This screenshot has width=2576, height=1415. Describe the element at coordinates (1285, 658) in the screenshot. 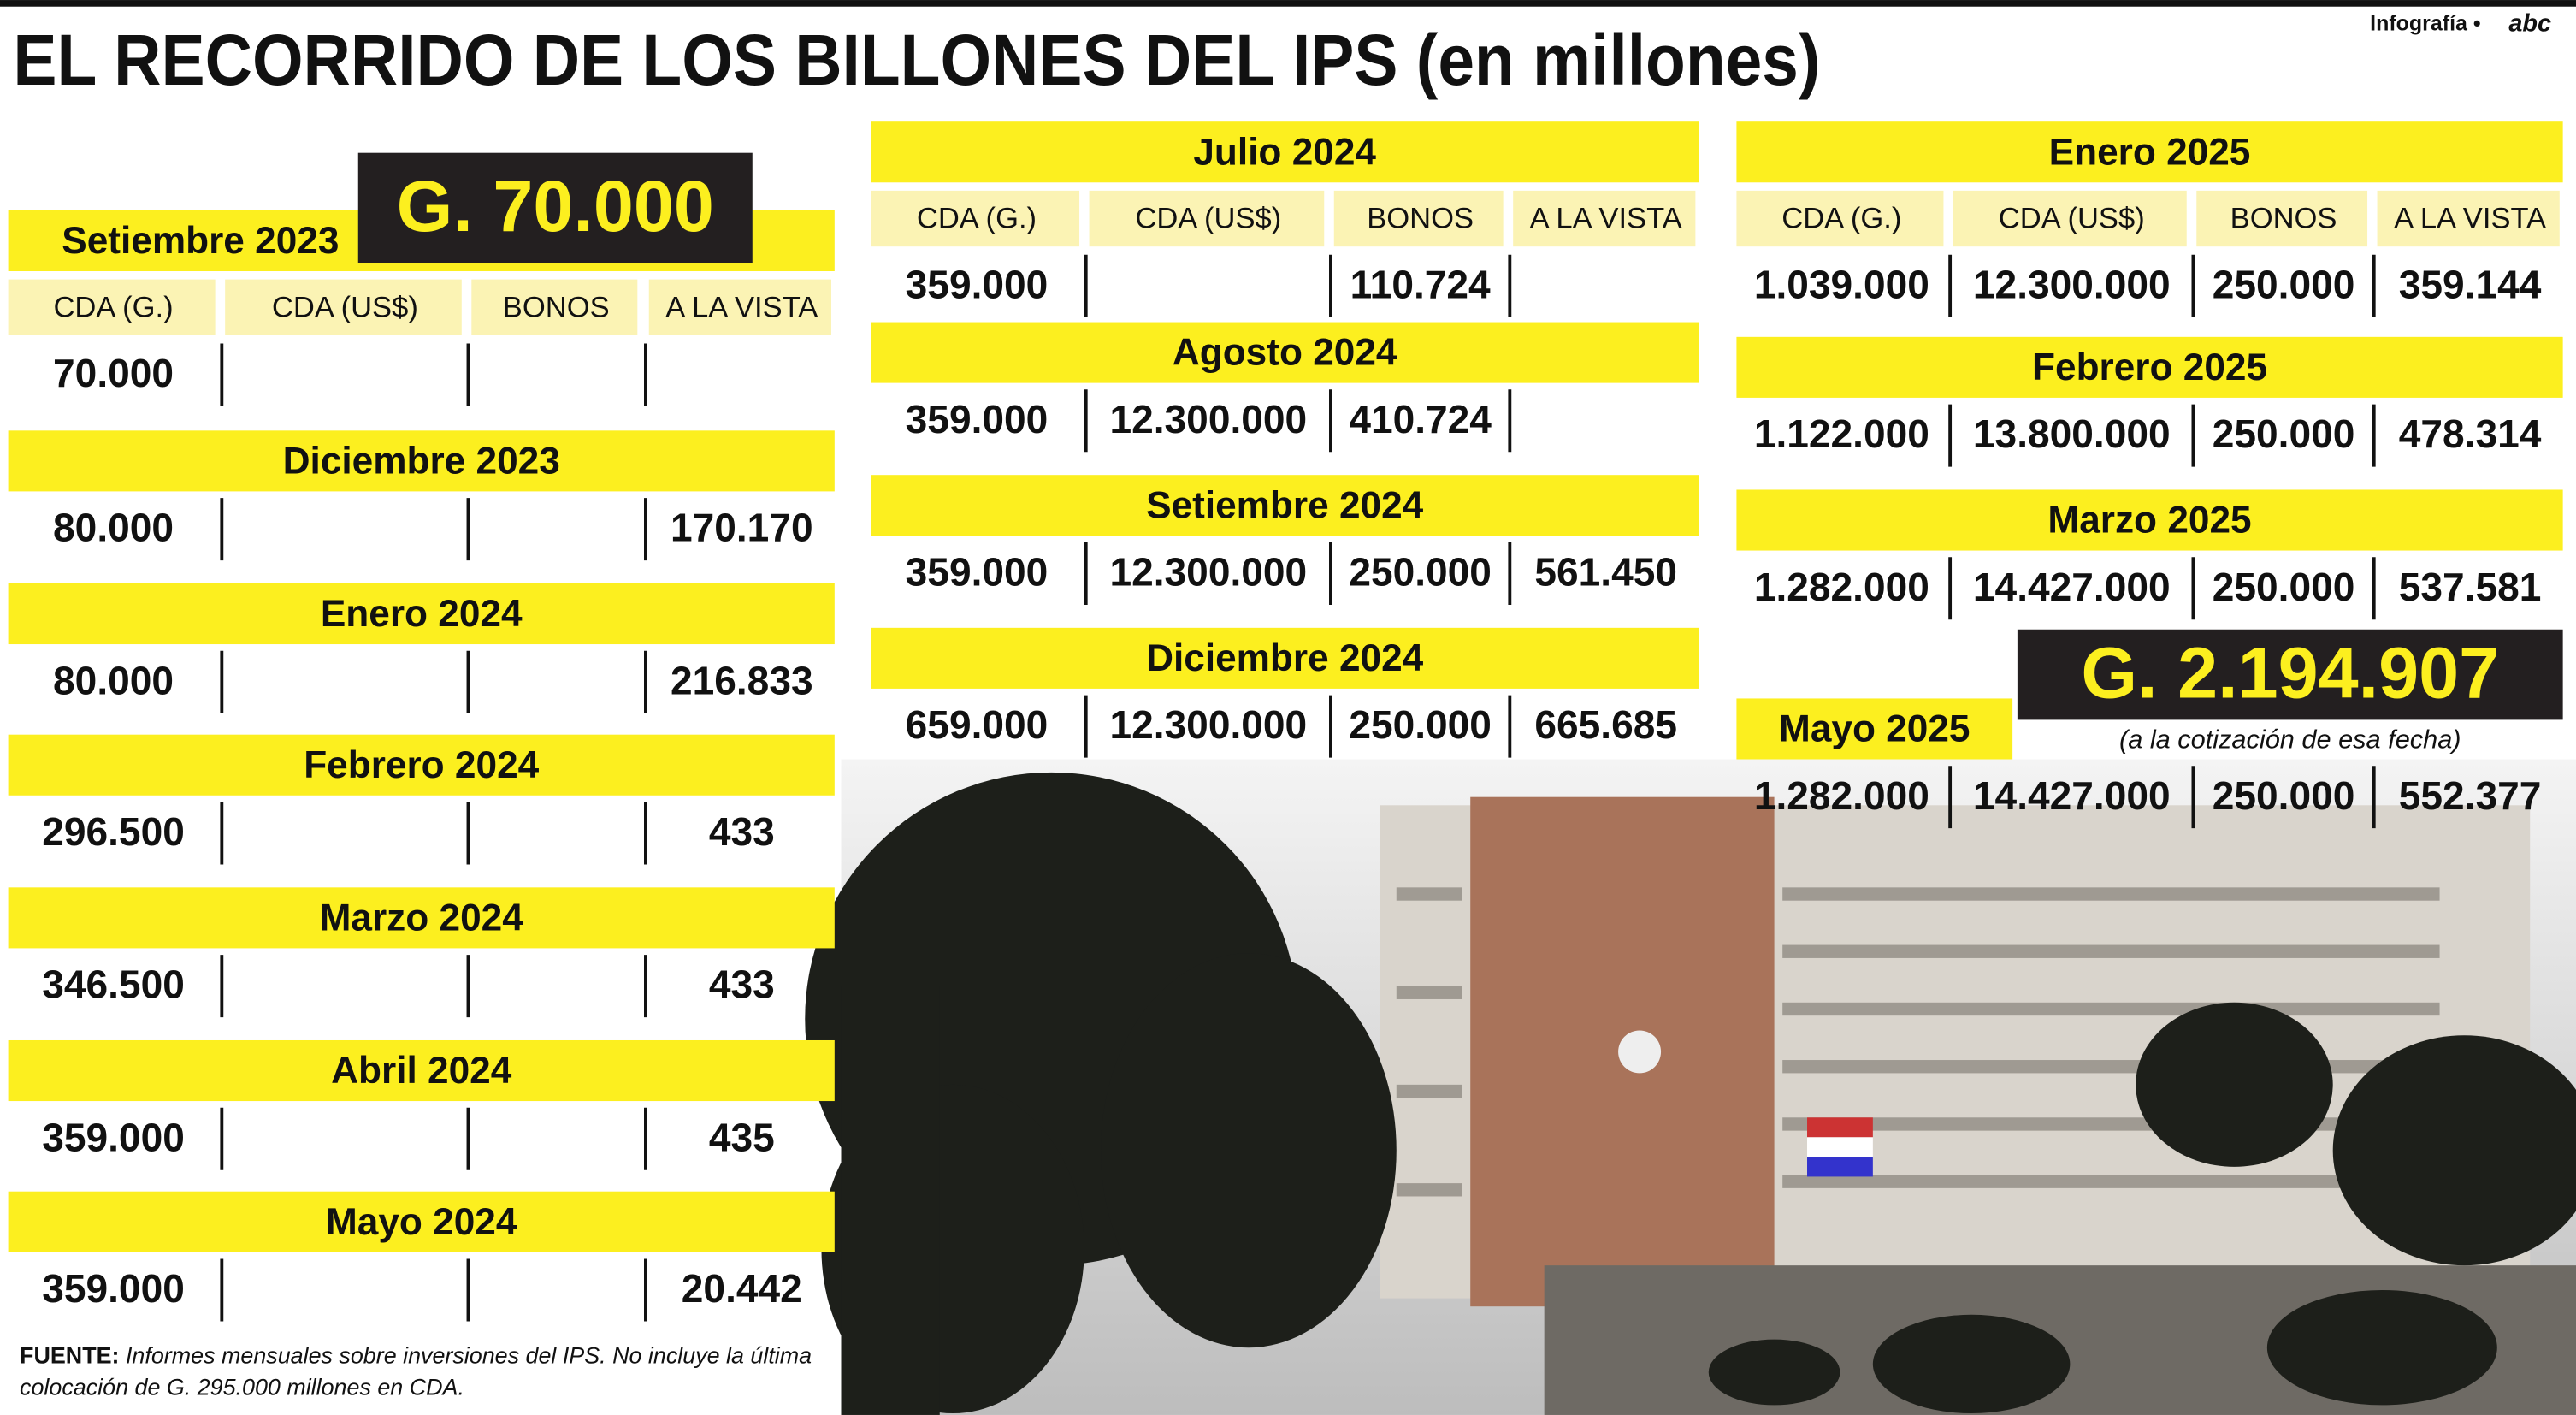

I see `month-label: Diciembre 2024` at that location.